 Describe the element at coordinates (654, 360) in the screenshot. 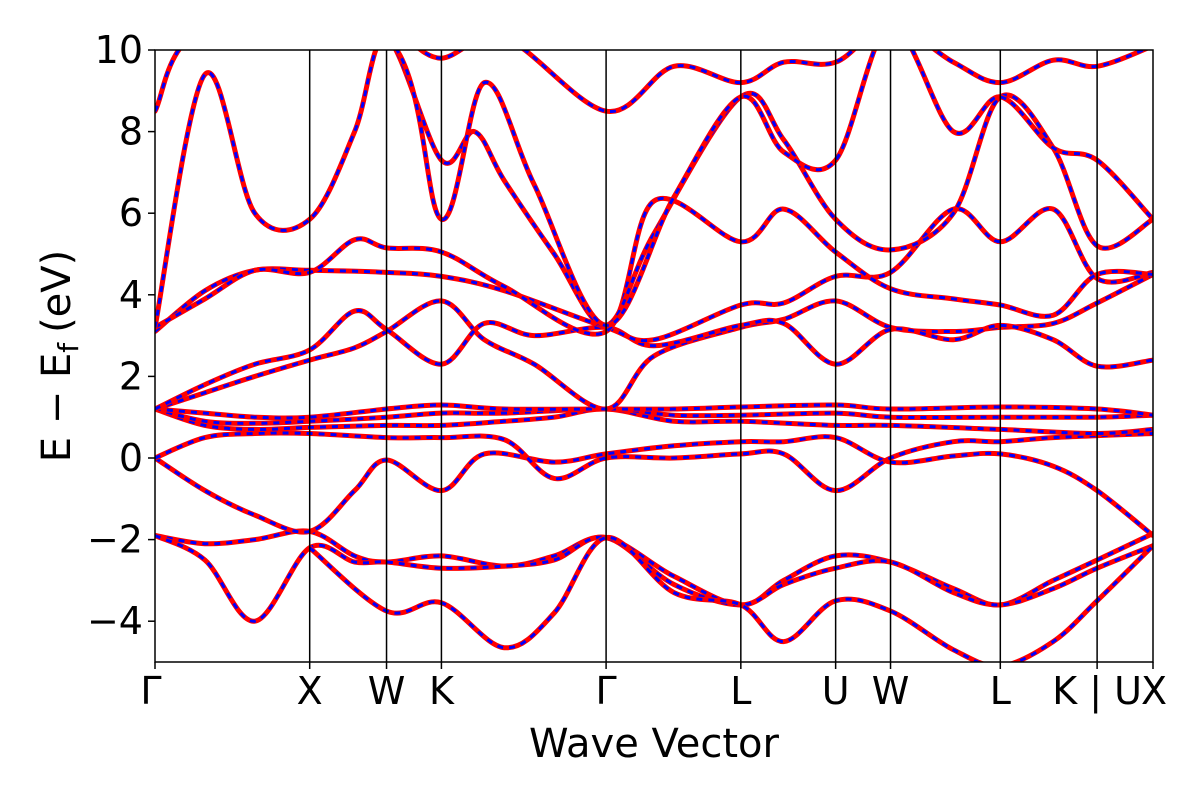

I see `band-10-secondary` at that location.